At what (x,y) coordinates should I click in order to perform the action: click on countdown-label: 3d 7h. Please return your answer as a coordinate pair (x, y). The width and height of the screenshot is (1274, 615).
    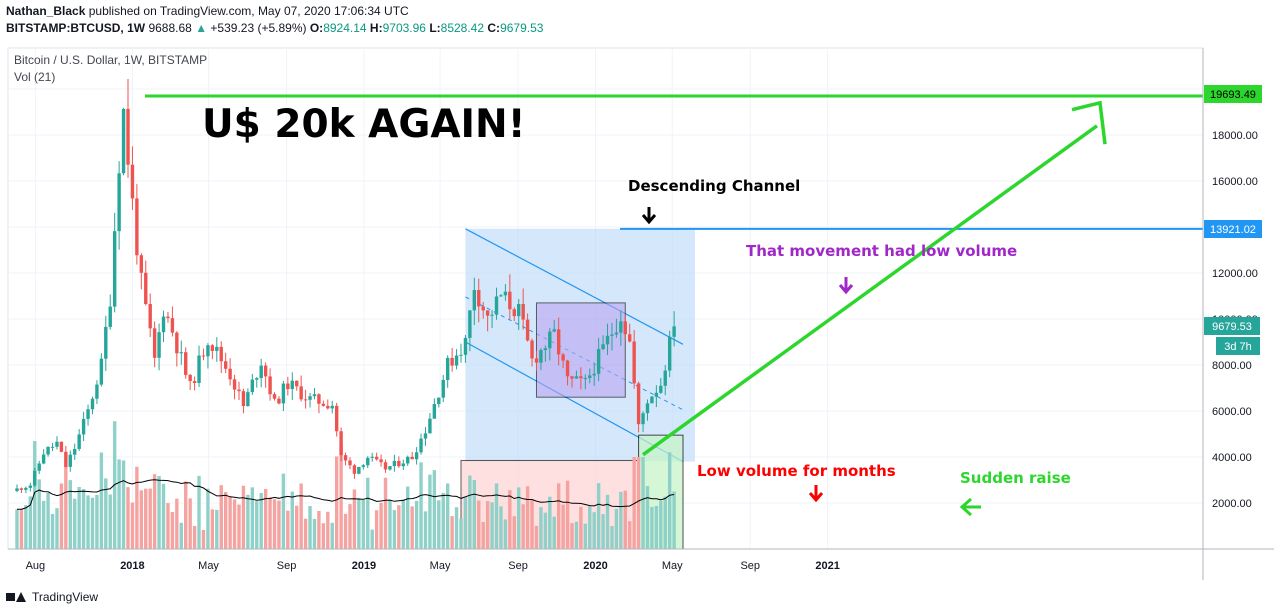
    Looking at the image, I should click on (1238, 346).